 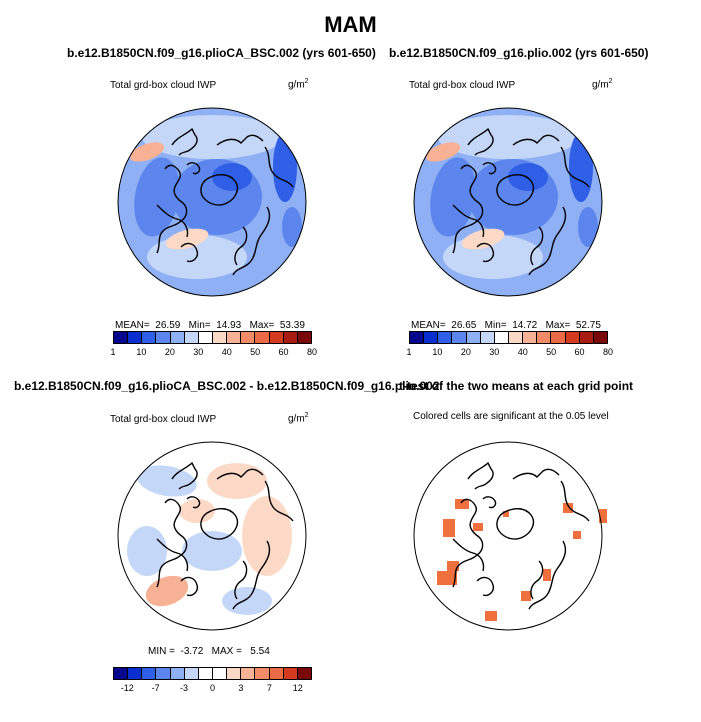 I want to click on panel-1-variable: Total grd-box cloud IWP, so click(x=163, y=85).